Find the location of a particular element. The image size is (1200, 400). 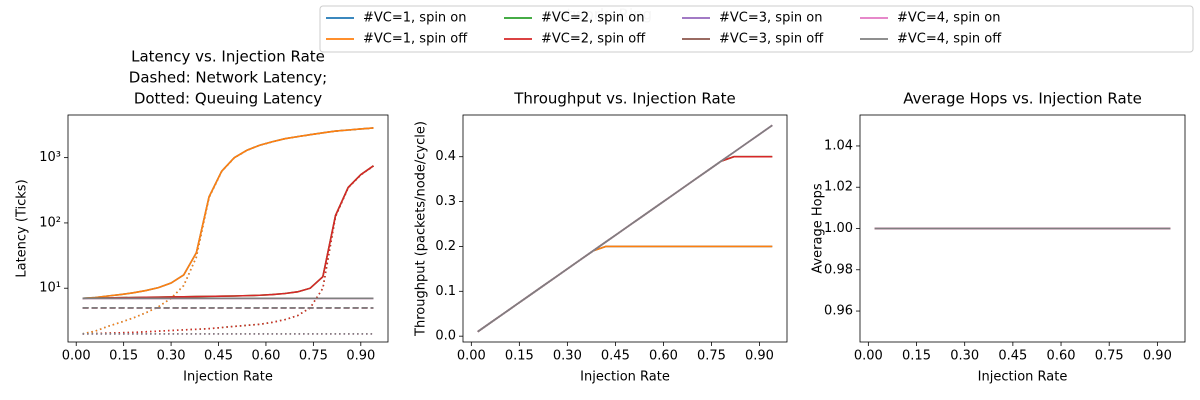

legend-label: #VC=3, spin on is located at coordinates (771, 18).